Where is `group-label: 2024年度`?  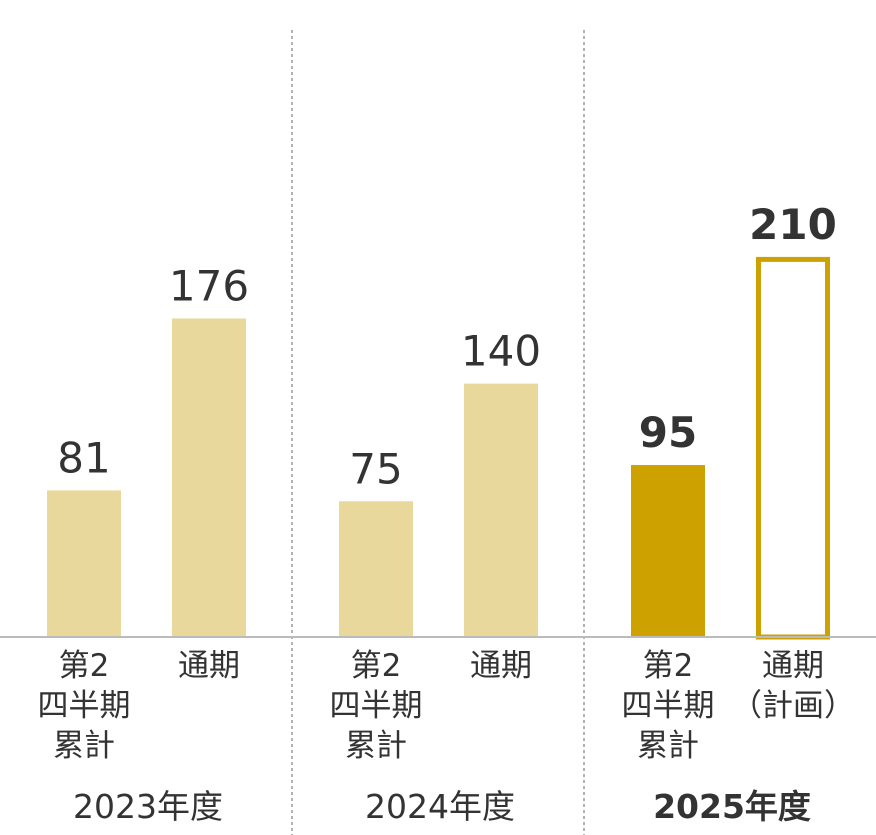
group-label: 2024年度 is located at coordinates (440, 806).